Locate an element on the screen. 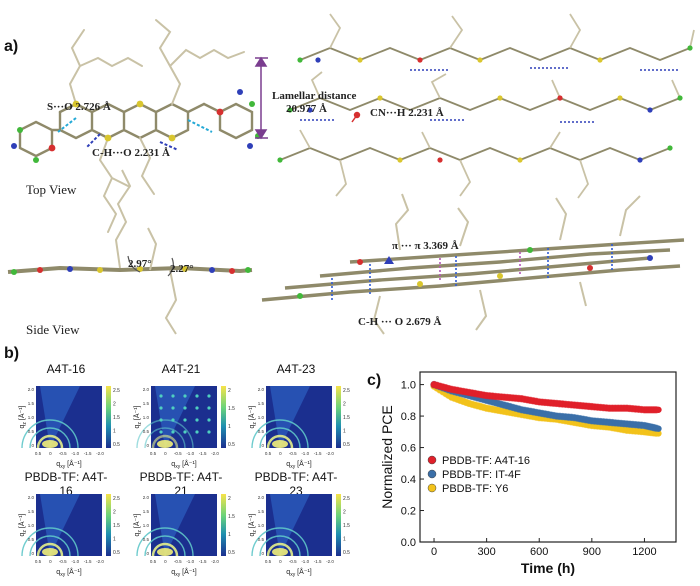  pi-pi-annotation: π ··· π 3.369 Å is located at coordinates (425, 246).